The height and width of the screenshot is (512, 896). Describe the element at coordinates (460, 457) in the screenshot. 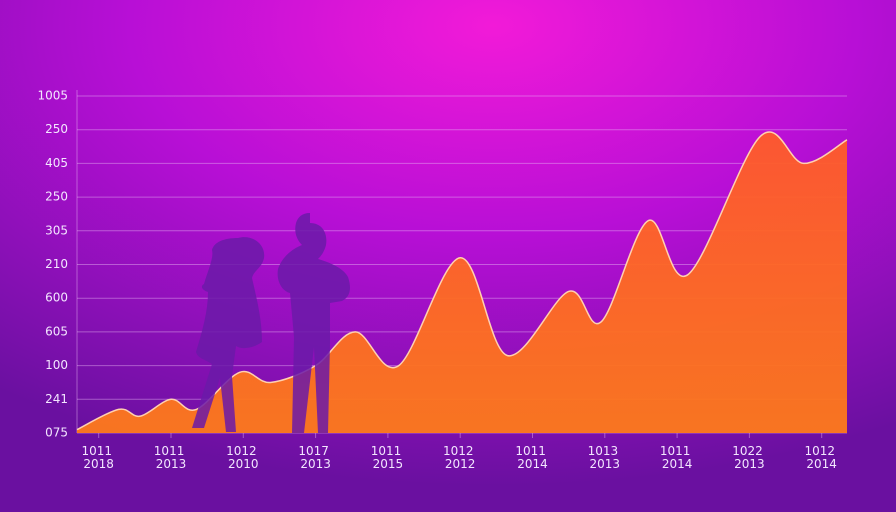

I see `x-tick-label: 1012 2012` at that location.